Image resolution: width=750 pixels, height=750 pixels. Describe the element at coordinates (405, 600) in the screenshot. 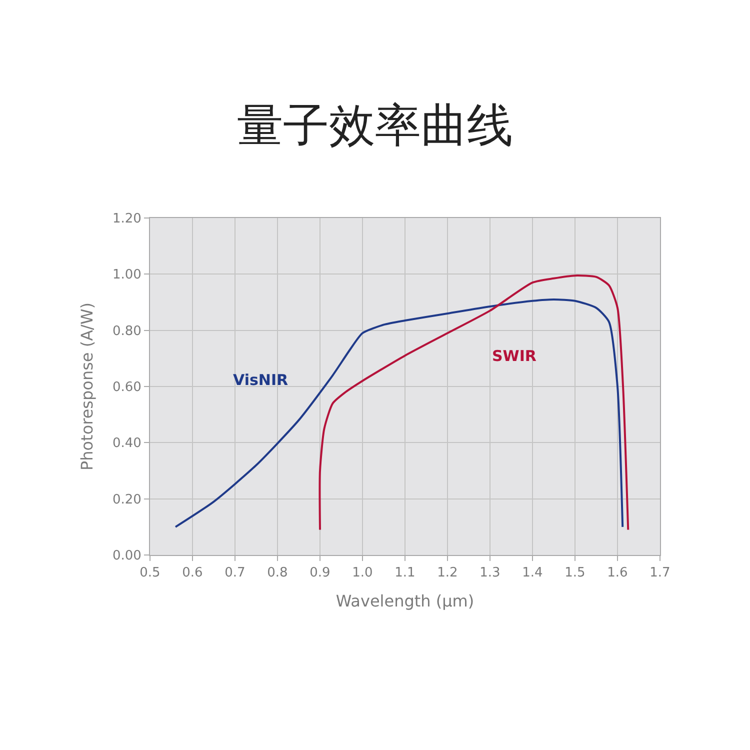

I see `x-axis-title: Wavelength (μm)` at that location.